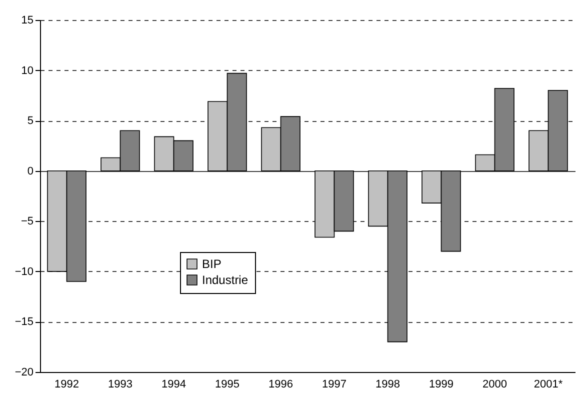 Image resolution: width=581 pixels, height=405 pixels. What do you see at coordinates (27, 20) in the screenshot?
I see `y-tick-label: 15` at bounding box center [27, 20].